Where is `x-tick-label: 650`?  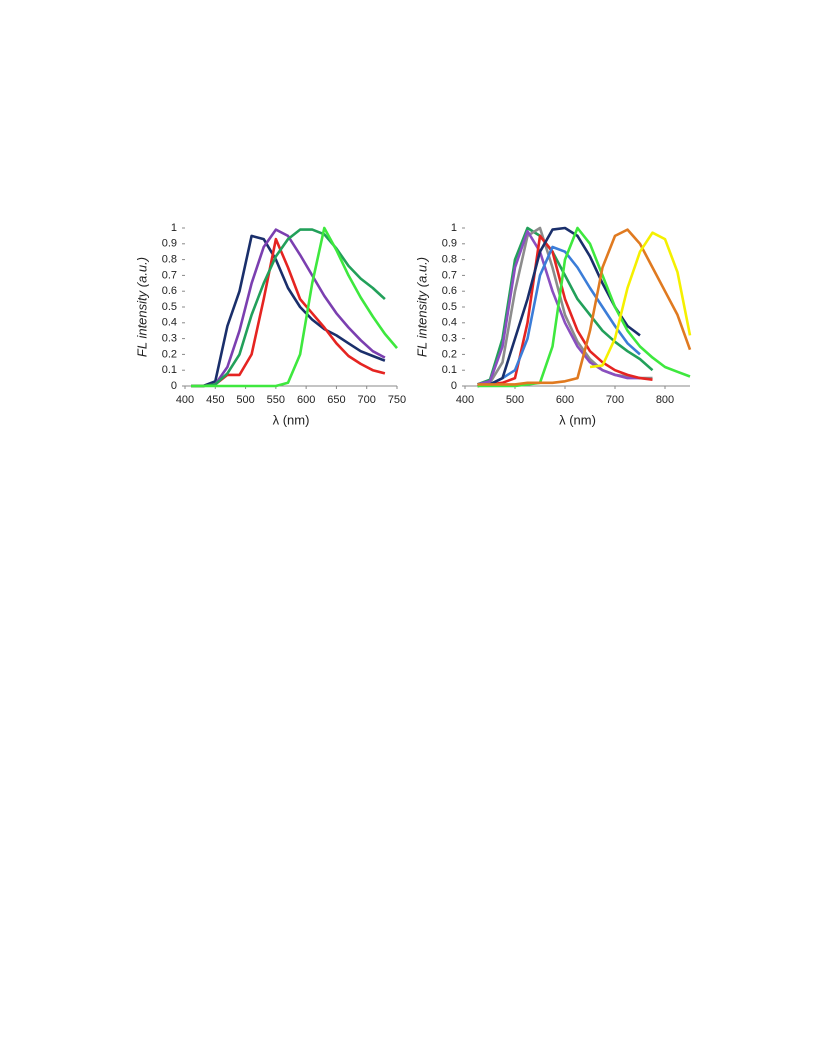
x-tick-label: 650 is located at coordinates (336, 400).